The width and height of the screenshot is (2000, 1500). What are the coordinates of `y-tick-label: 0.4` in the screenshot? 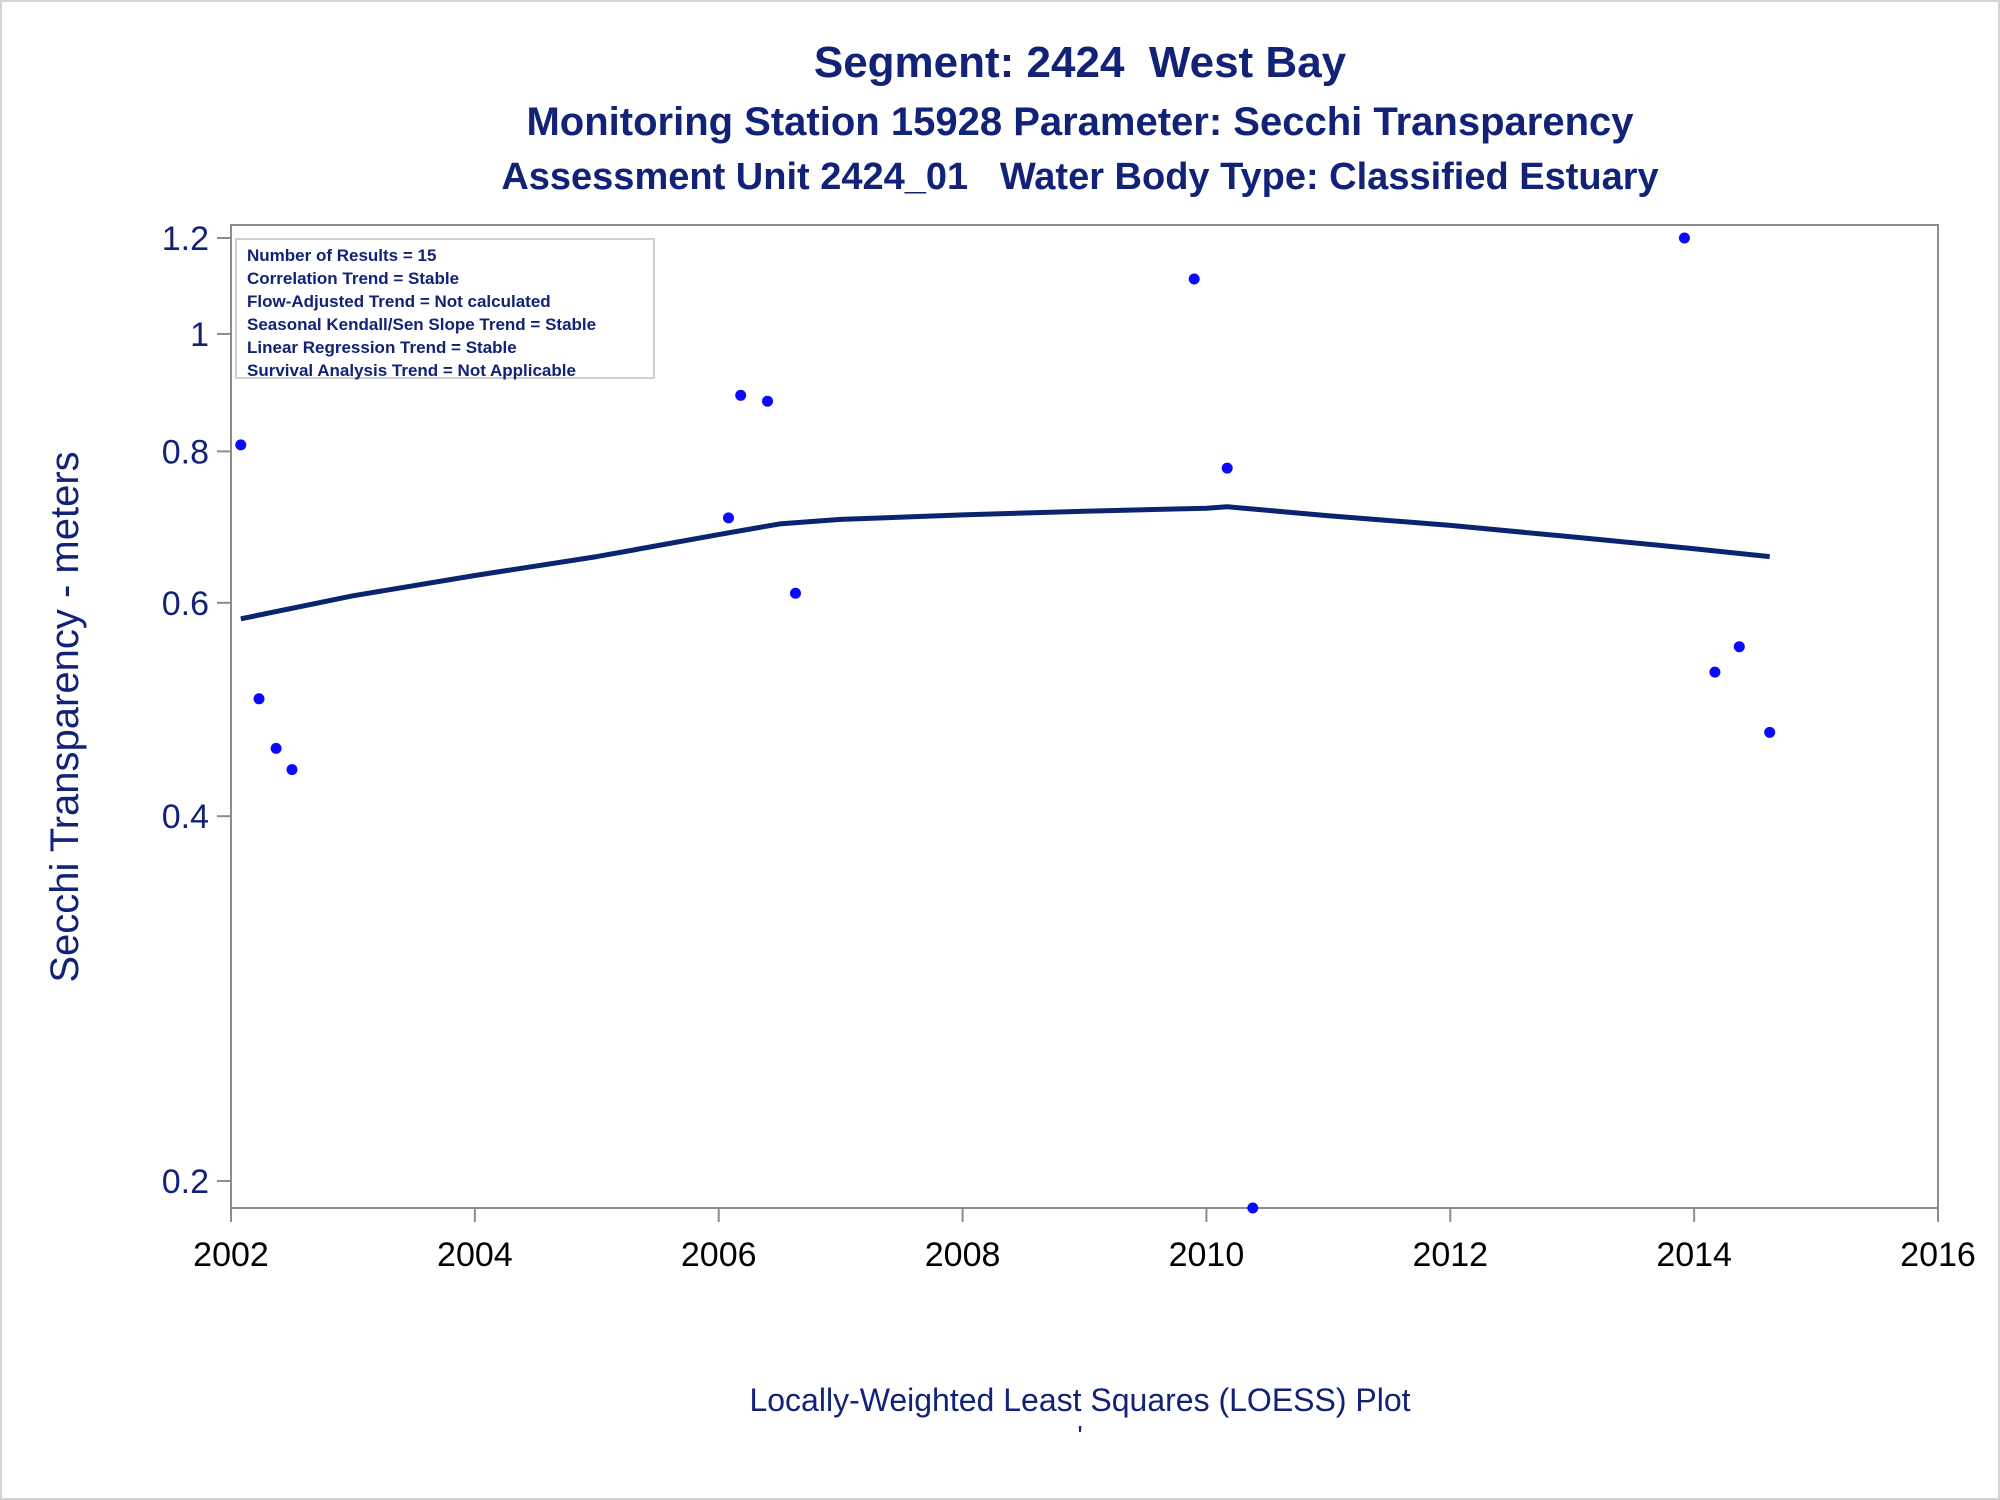 It's located at (185, 817).